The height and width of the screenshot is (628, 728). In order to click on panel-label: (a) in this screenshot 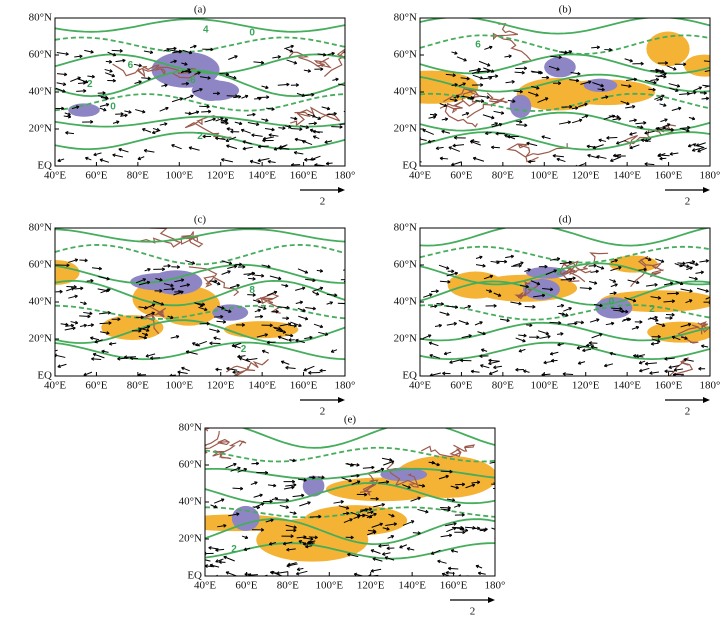, I will do `click(200, 10)`.